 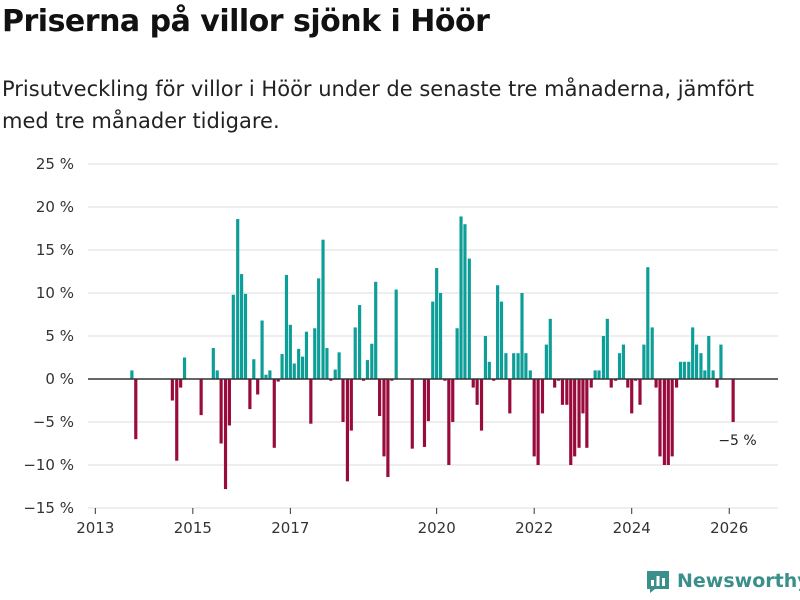 I want to click on bar-chart-icon, so click(x=658, y=582).